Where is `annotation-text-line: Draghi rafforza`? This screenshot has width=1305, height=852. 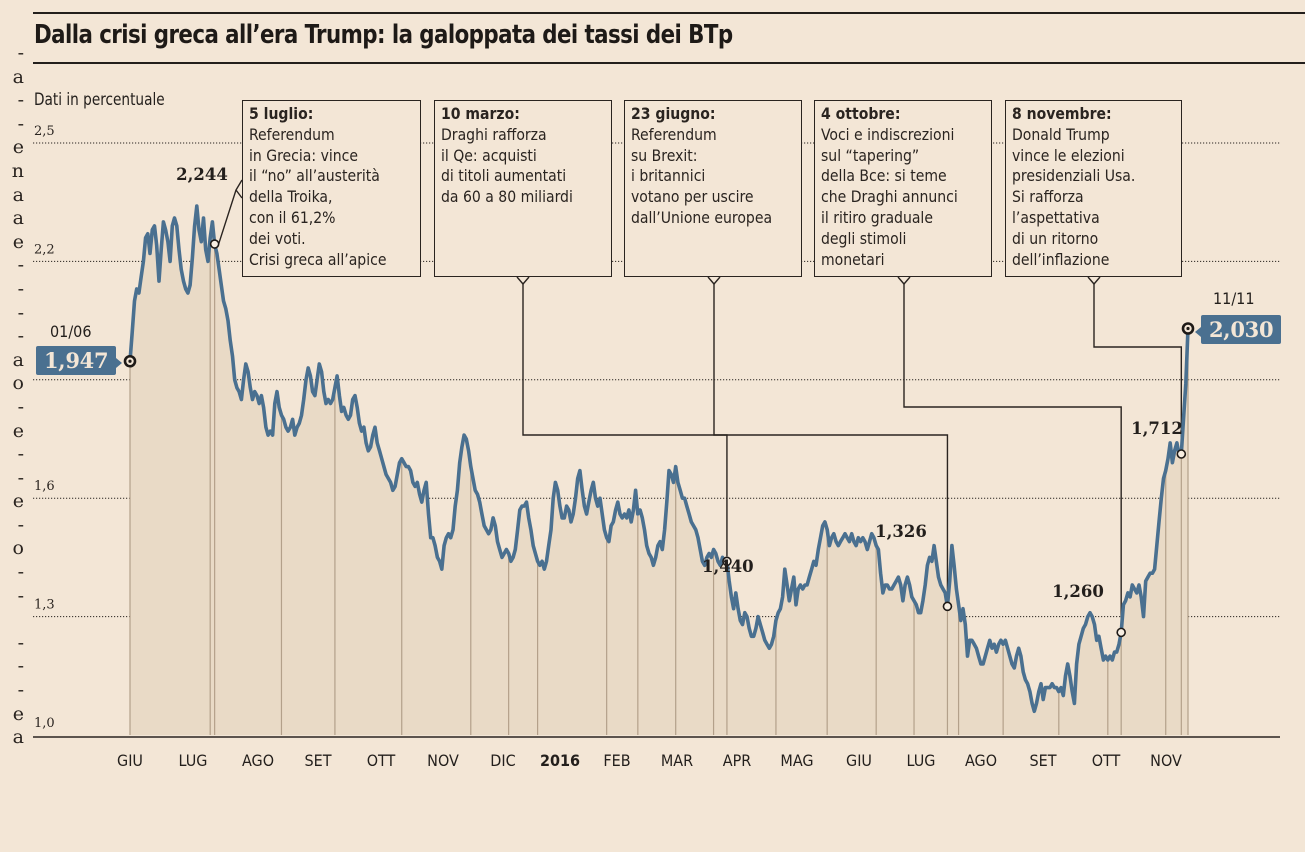 annotation-text-line: Draghi rafforza is located at coordinates (494, 134).